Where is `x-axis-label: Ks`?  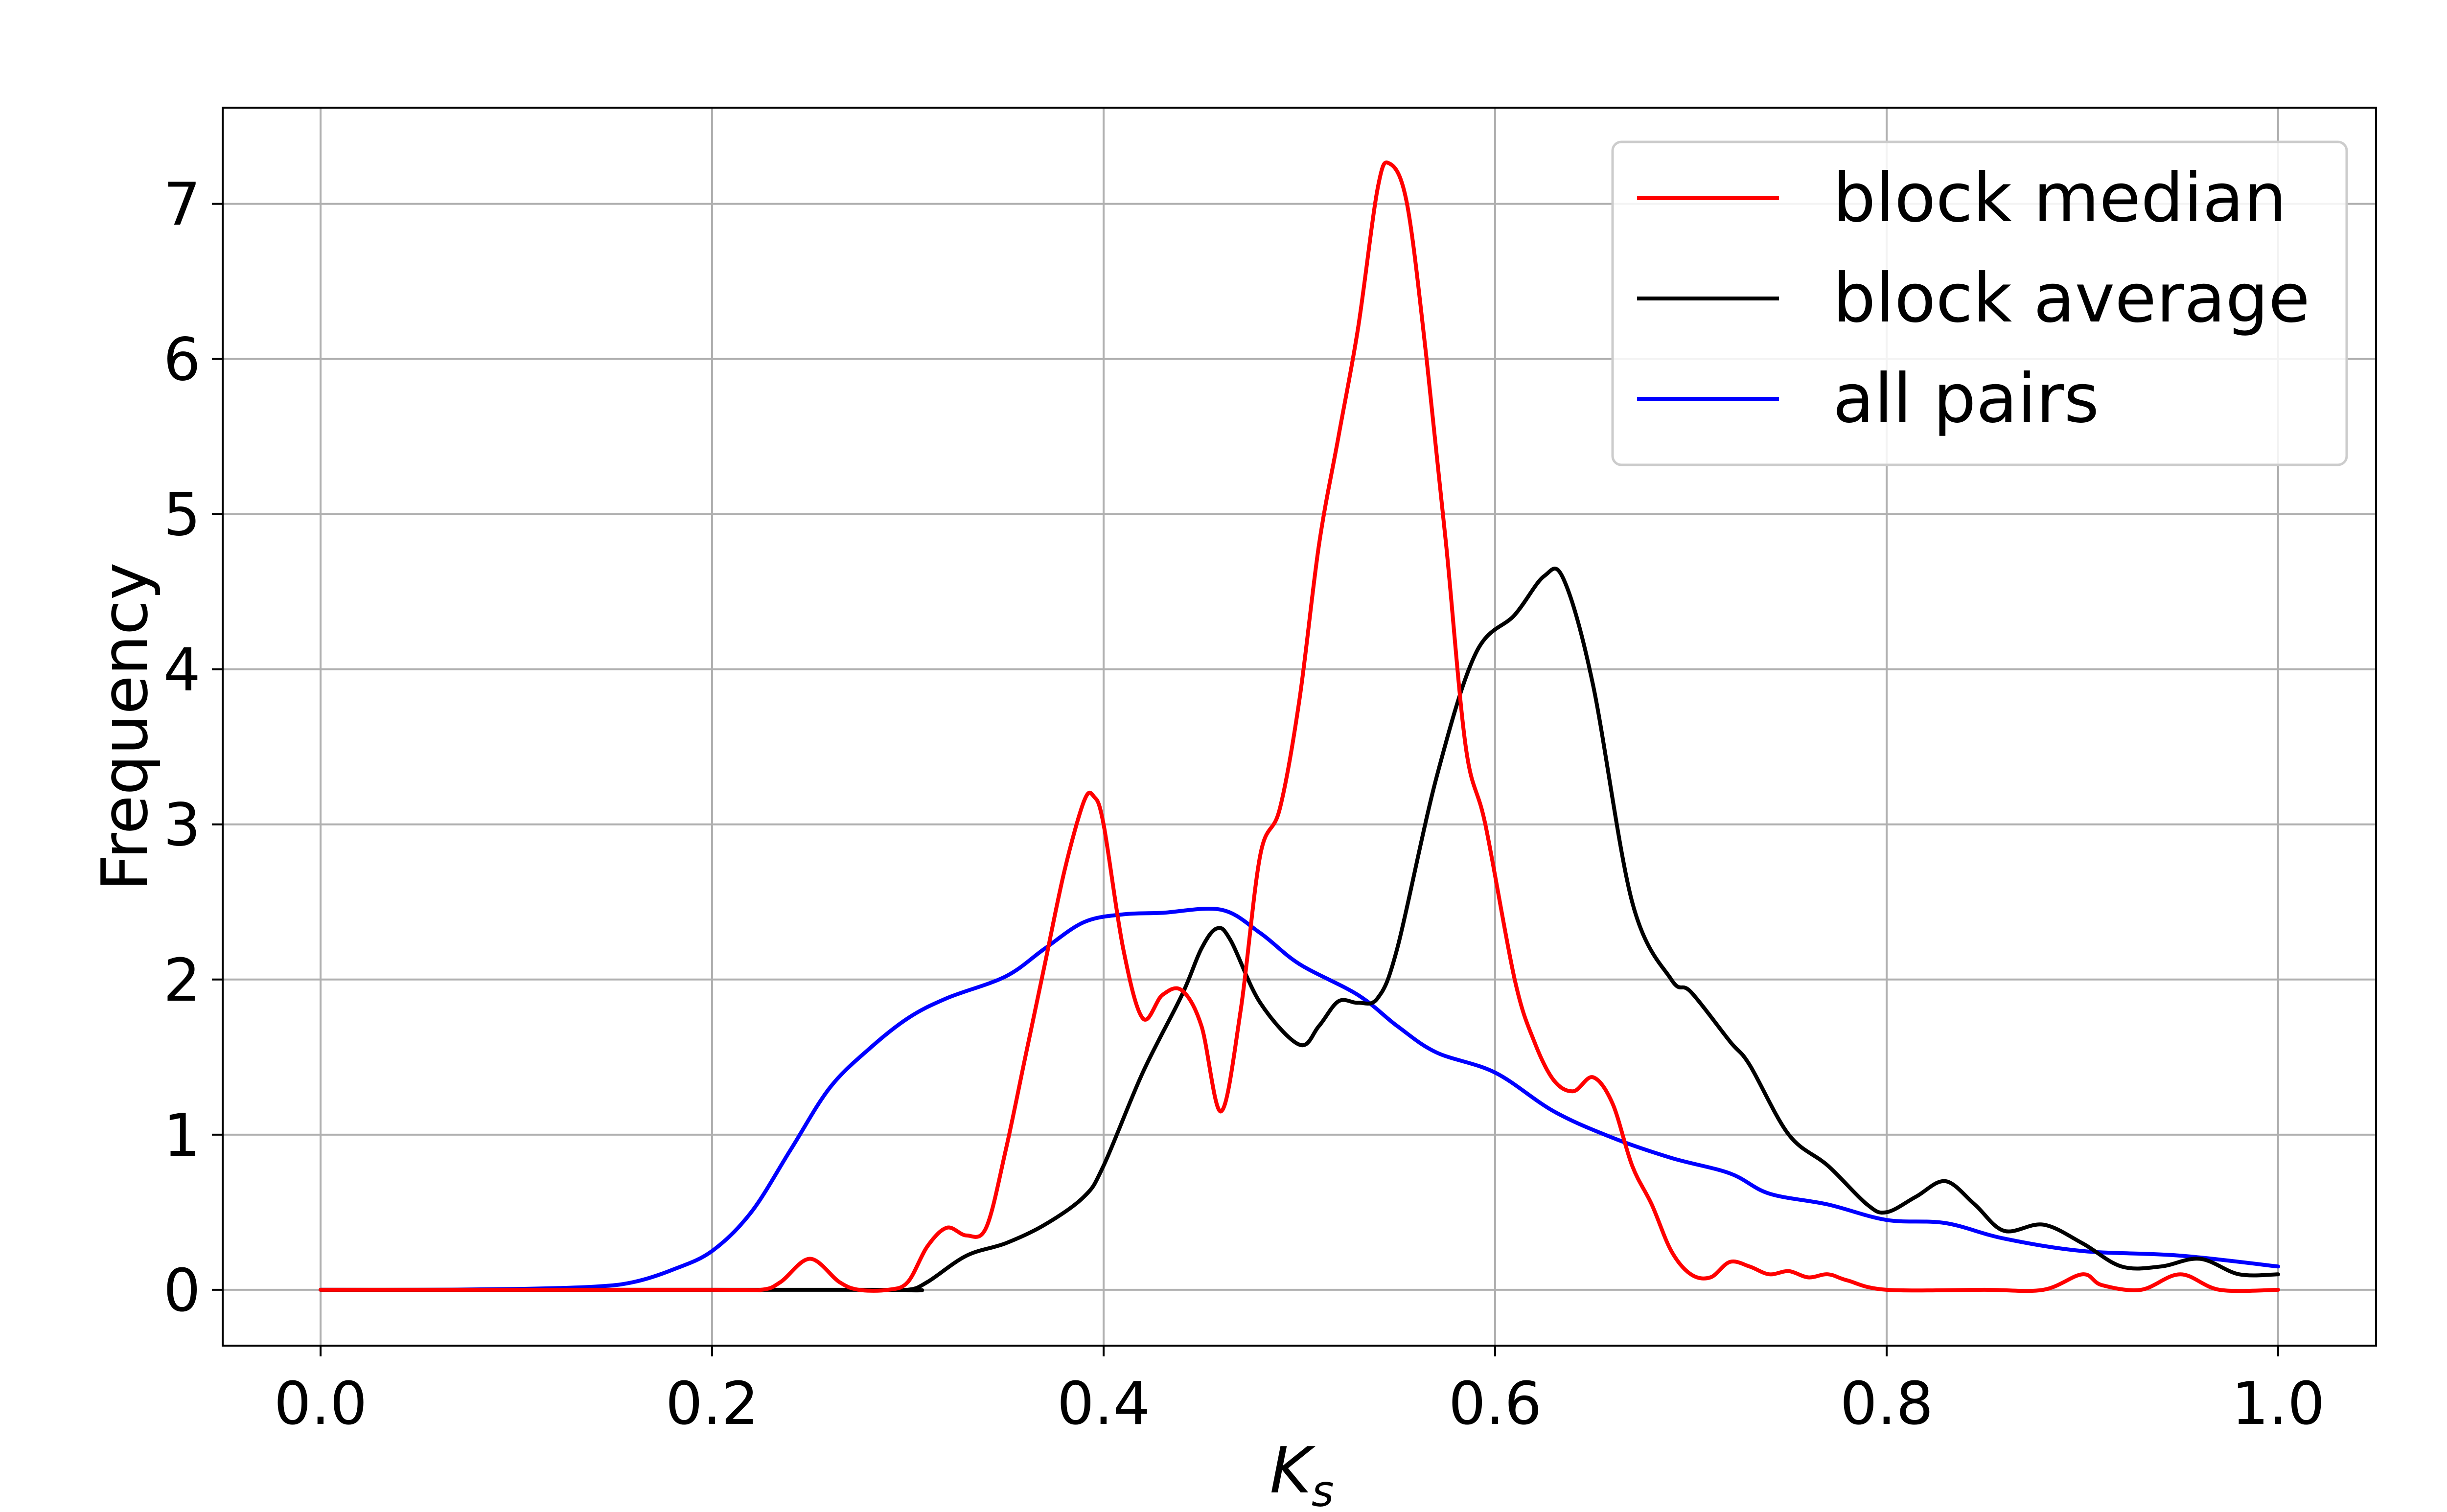
x-axis-label: Ks is located at coordinates (1302, 1472).